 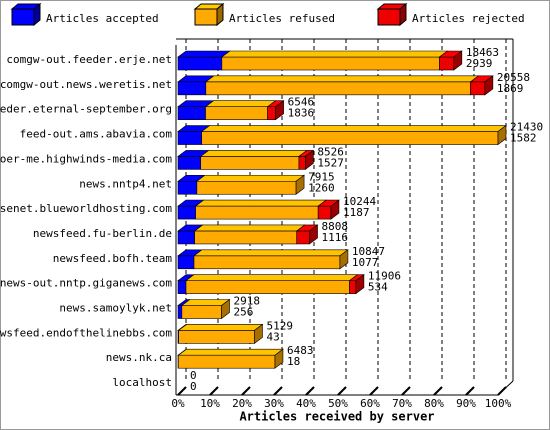 What do you see at coordinates (115, 308) in the screenshot?
I see `y-tick-label: news.samoylyk.net` at bounding box center [115, 308].